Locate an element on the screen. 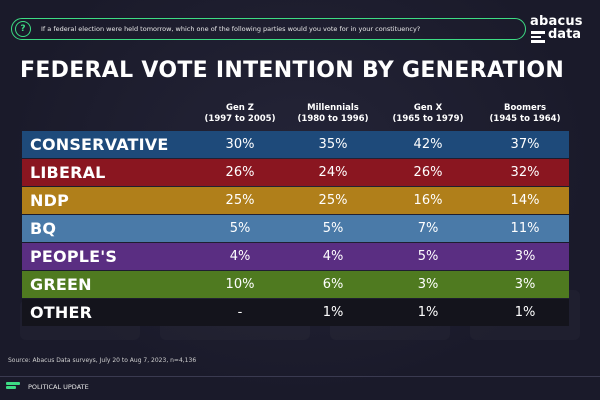 The image size is (600, 400). vote-share-cell: 11% is located at coordinates (525, 228).